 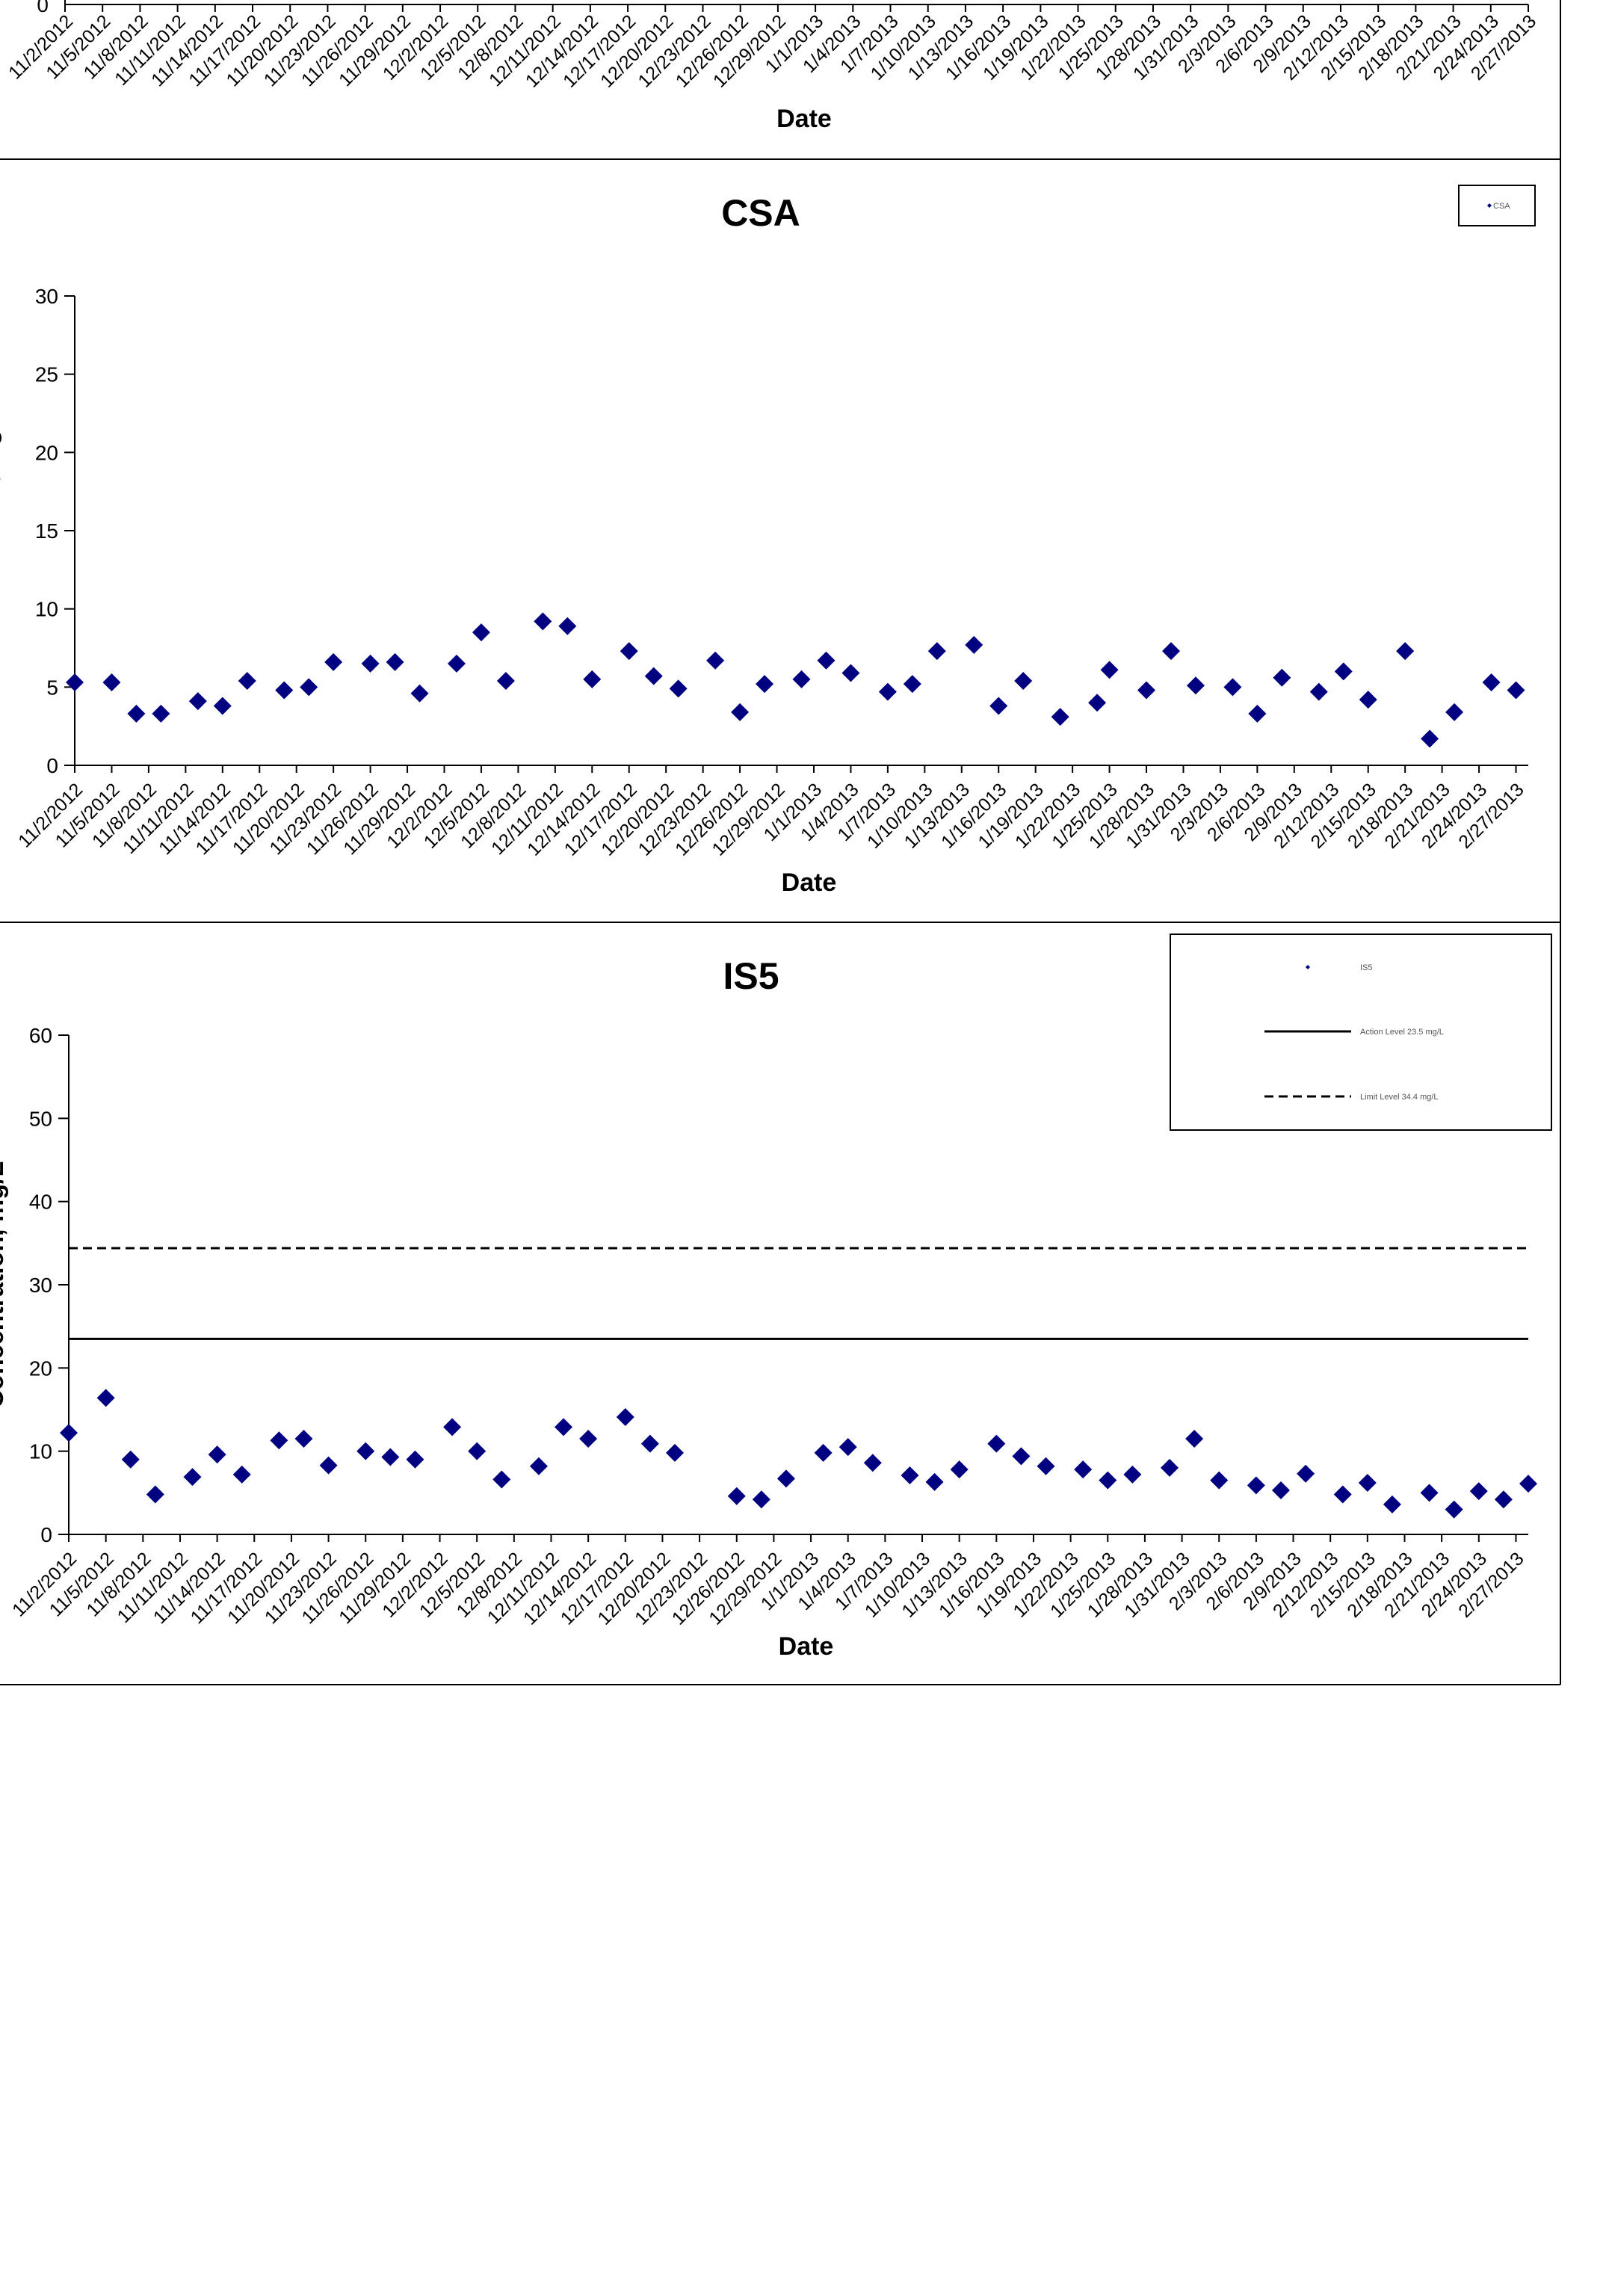 What do you see at coordinates (41, 1036) in the screenshot?
I see `is5-y-tick-label: 60` at bounding box center [41, 1036].